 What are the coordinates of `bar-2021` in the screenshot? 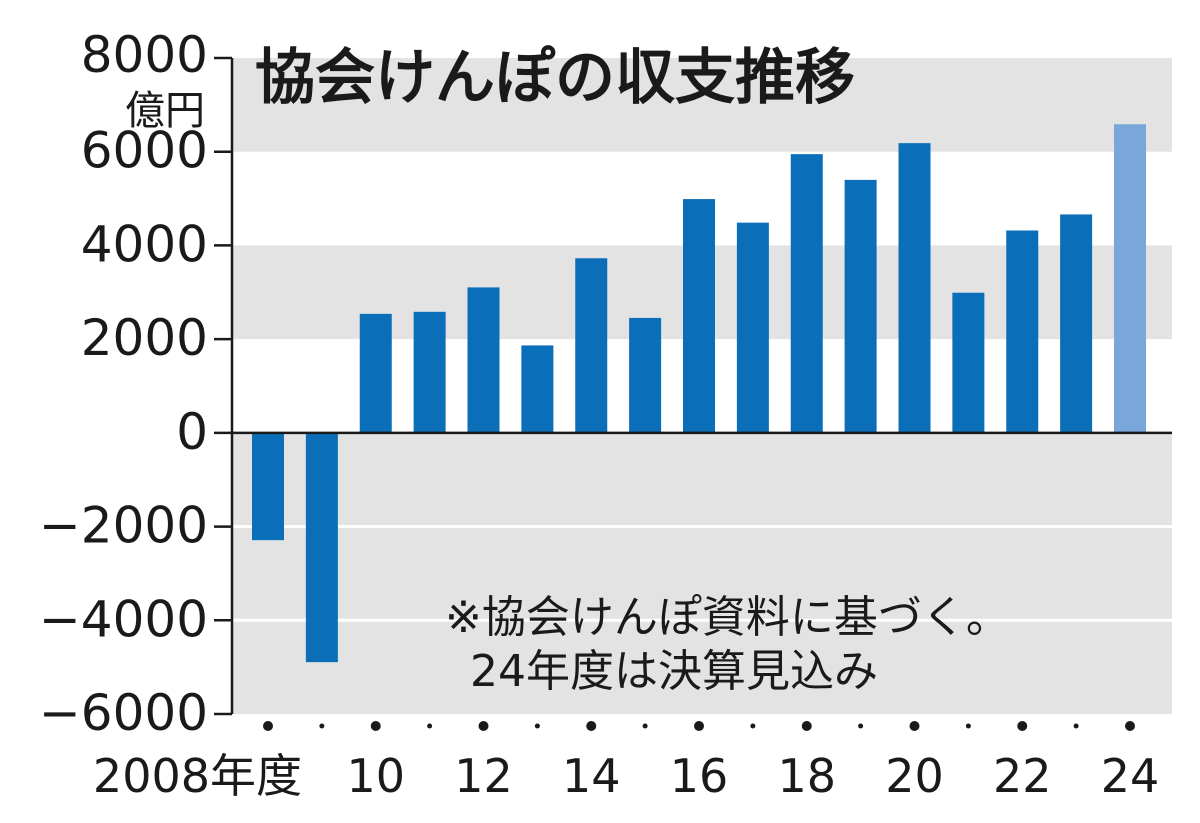 It's located at (968, 362).